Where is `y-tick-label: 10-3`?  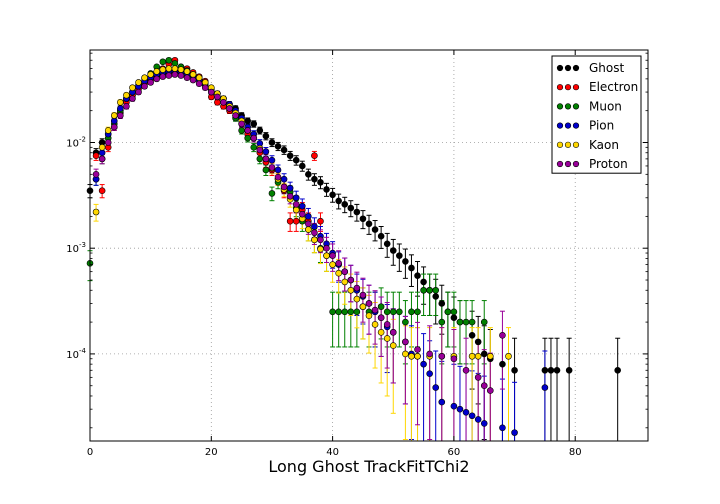 y-tick-label: 10-3 is located at coordinates (76, 248).